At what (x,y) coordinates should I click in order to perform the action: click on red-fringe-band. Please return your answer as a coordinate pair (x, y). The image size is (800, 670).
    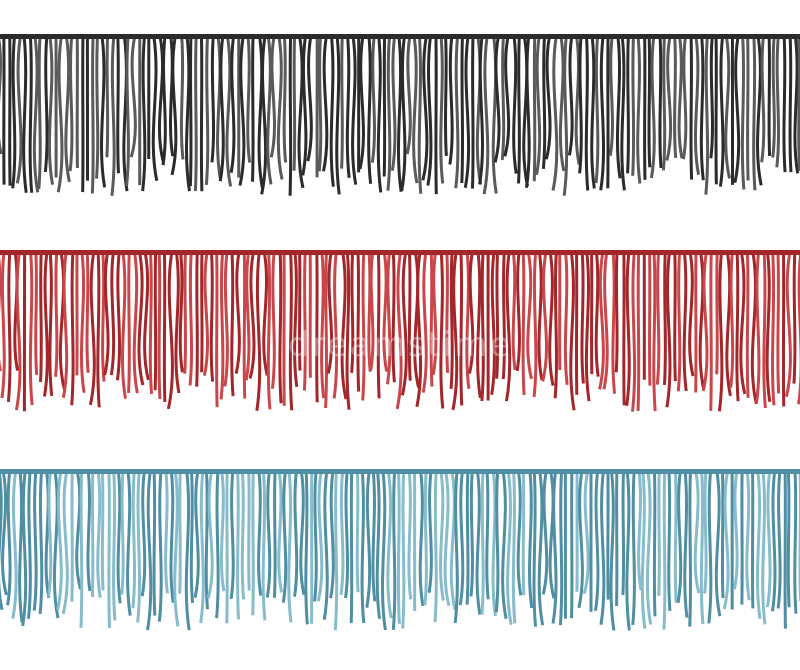
    Looking at the image, I should click on (400, 252).